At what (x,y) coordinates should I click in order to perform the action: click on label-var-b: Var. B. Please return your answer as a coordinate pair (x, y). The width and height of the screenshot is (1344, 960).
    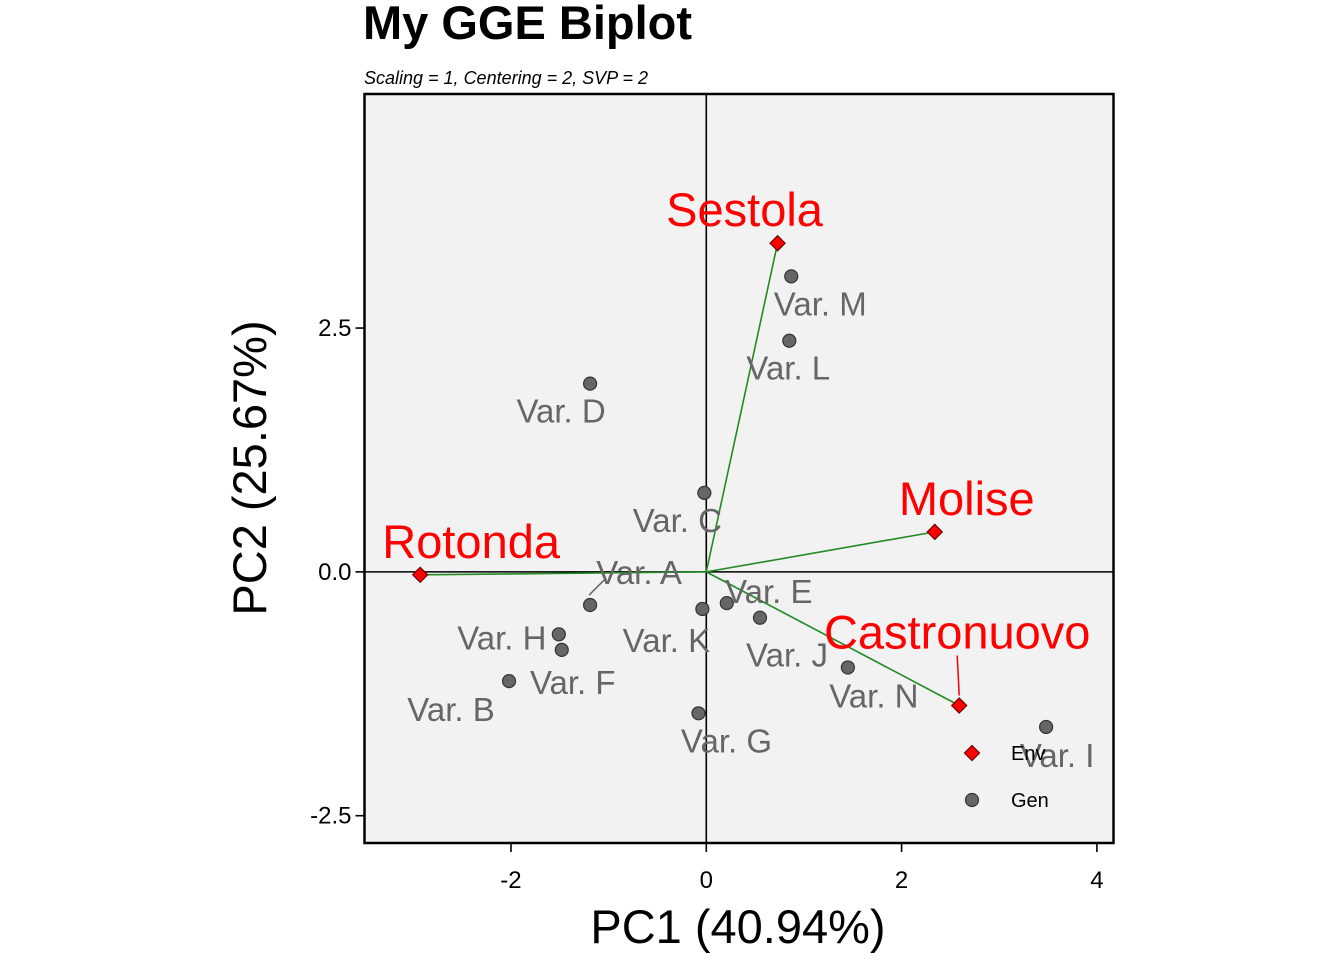
    Looking at the image, I should click on (450, 709).